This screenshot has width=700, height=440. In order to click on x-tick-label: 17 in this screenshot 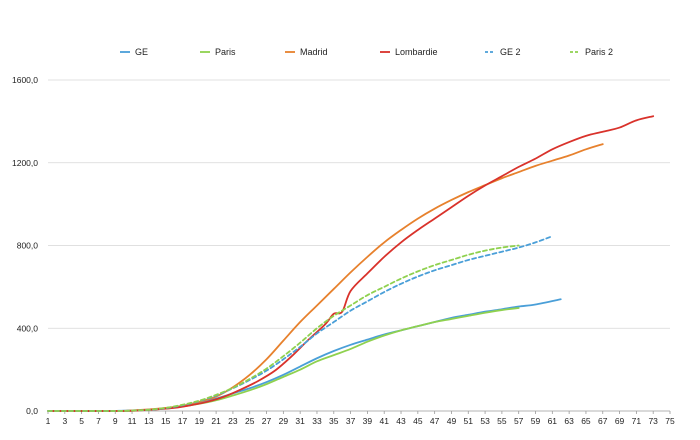, I will do `click(183, 421)`.